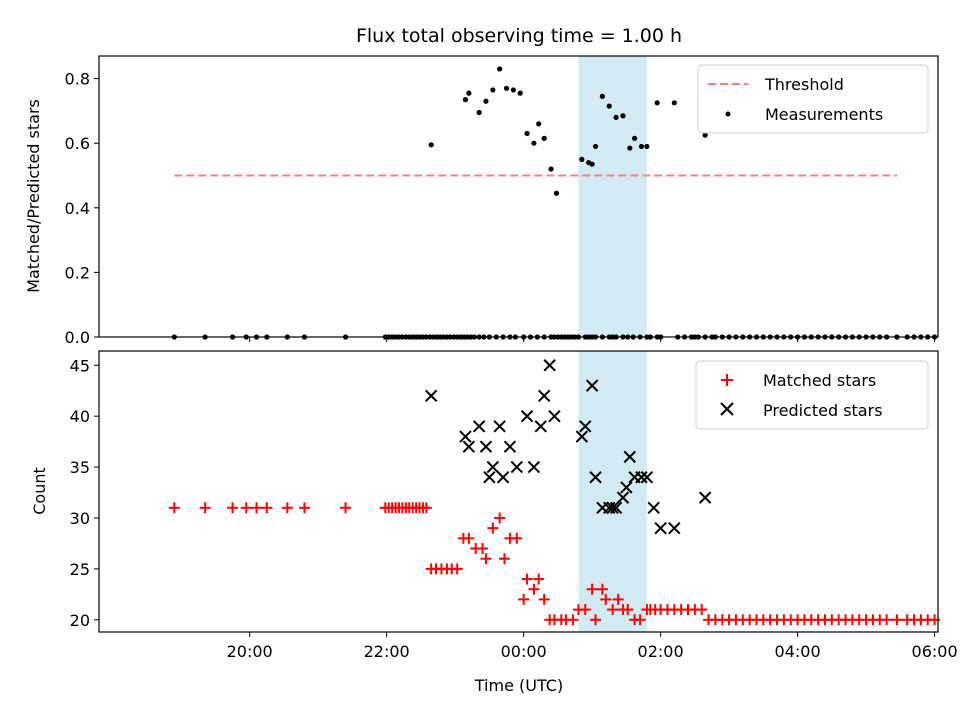 The height and width of the screenshot is (720, 960). Describe the element at coordinates (728, 114) in the screenshot. I see `legend-measurements-marker` at that location.